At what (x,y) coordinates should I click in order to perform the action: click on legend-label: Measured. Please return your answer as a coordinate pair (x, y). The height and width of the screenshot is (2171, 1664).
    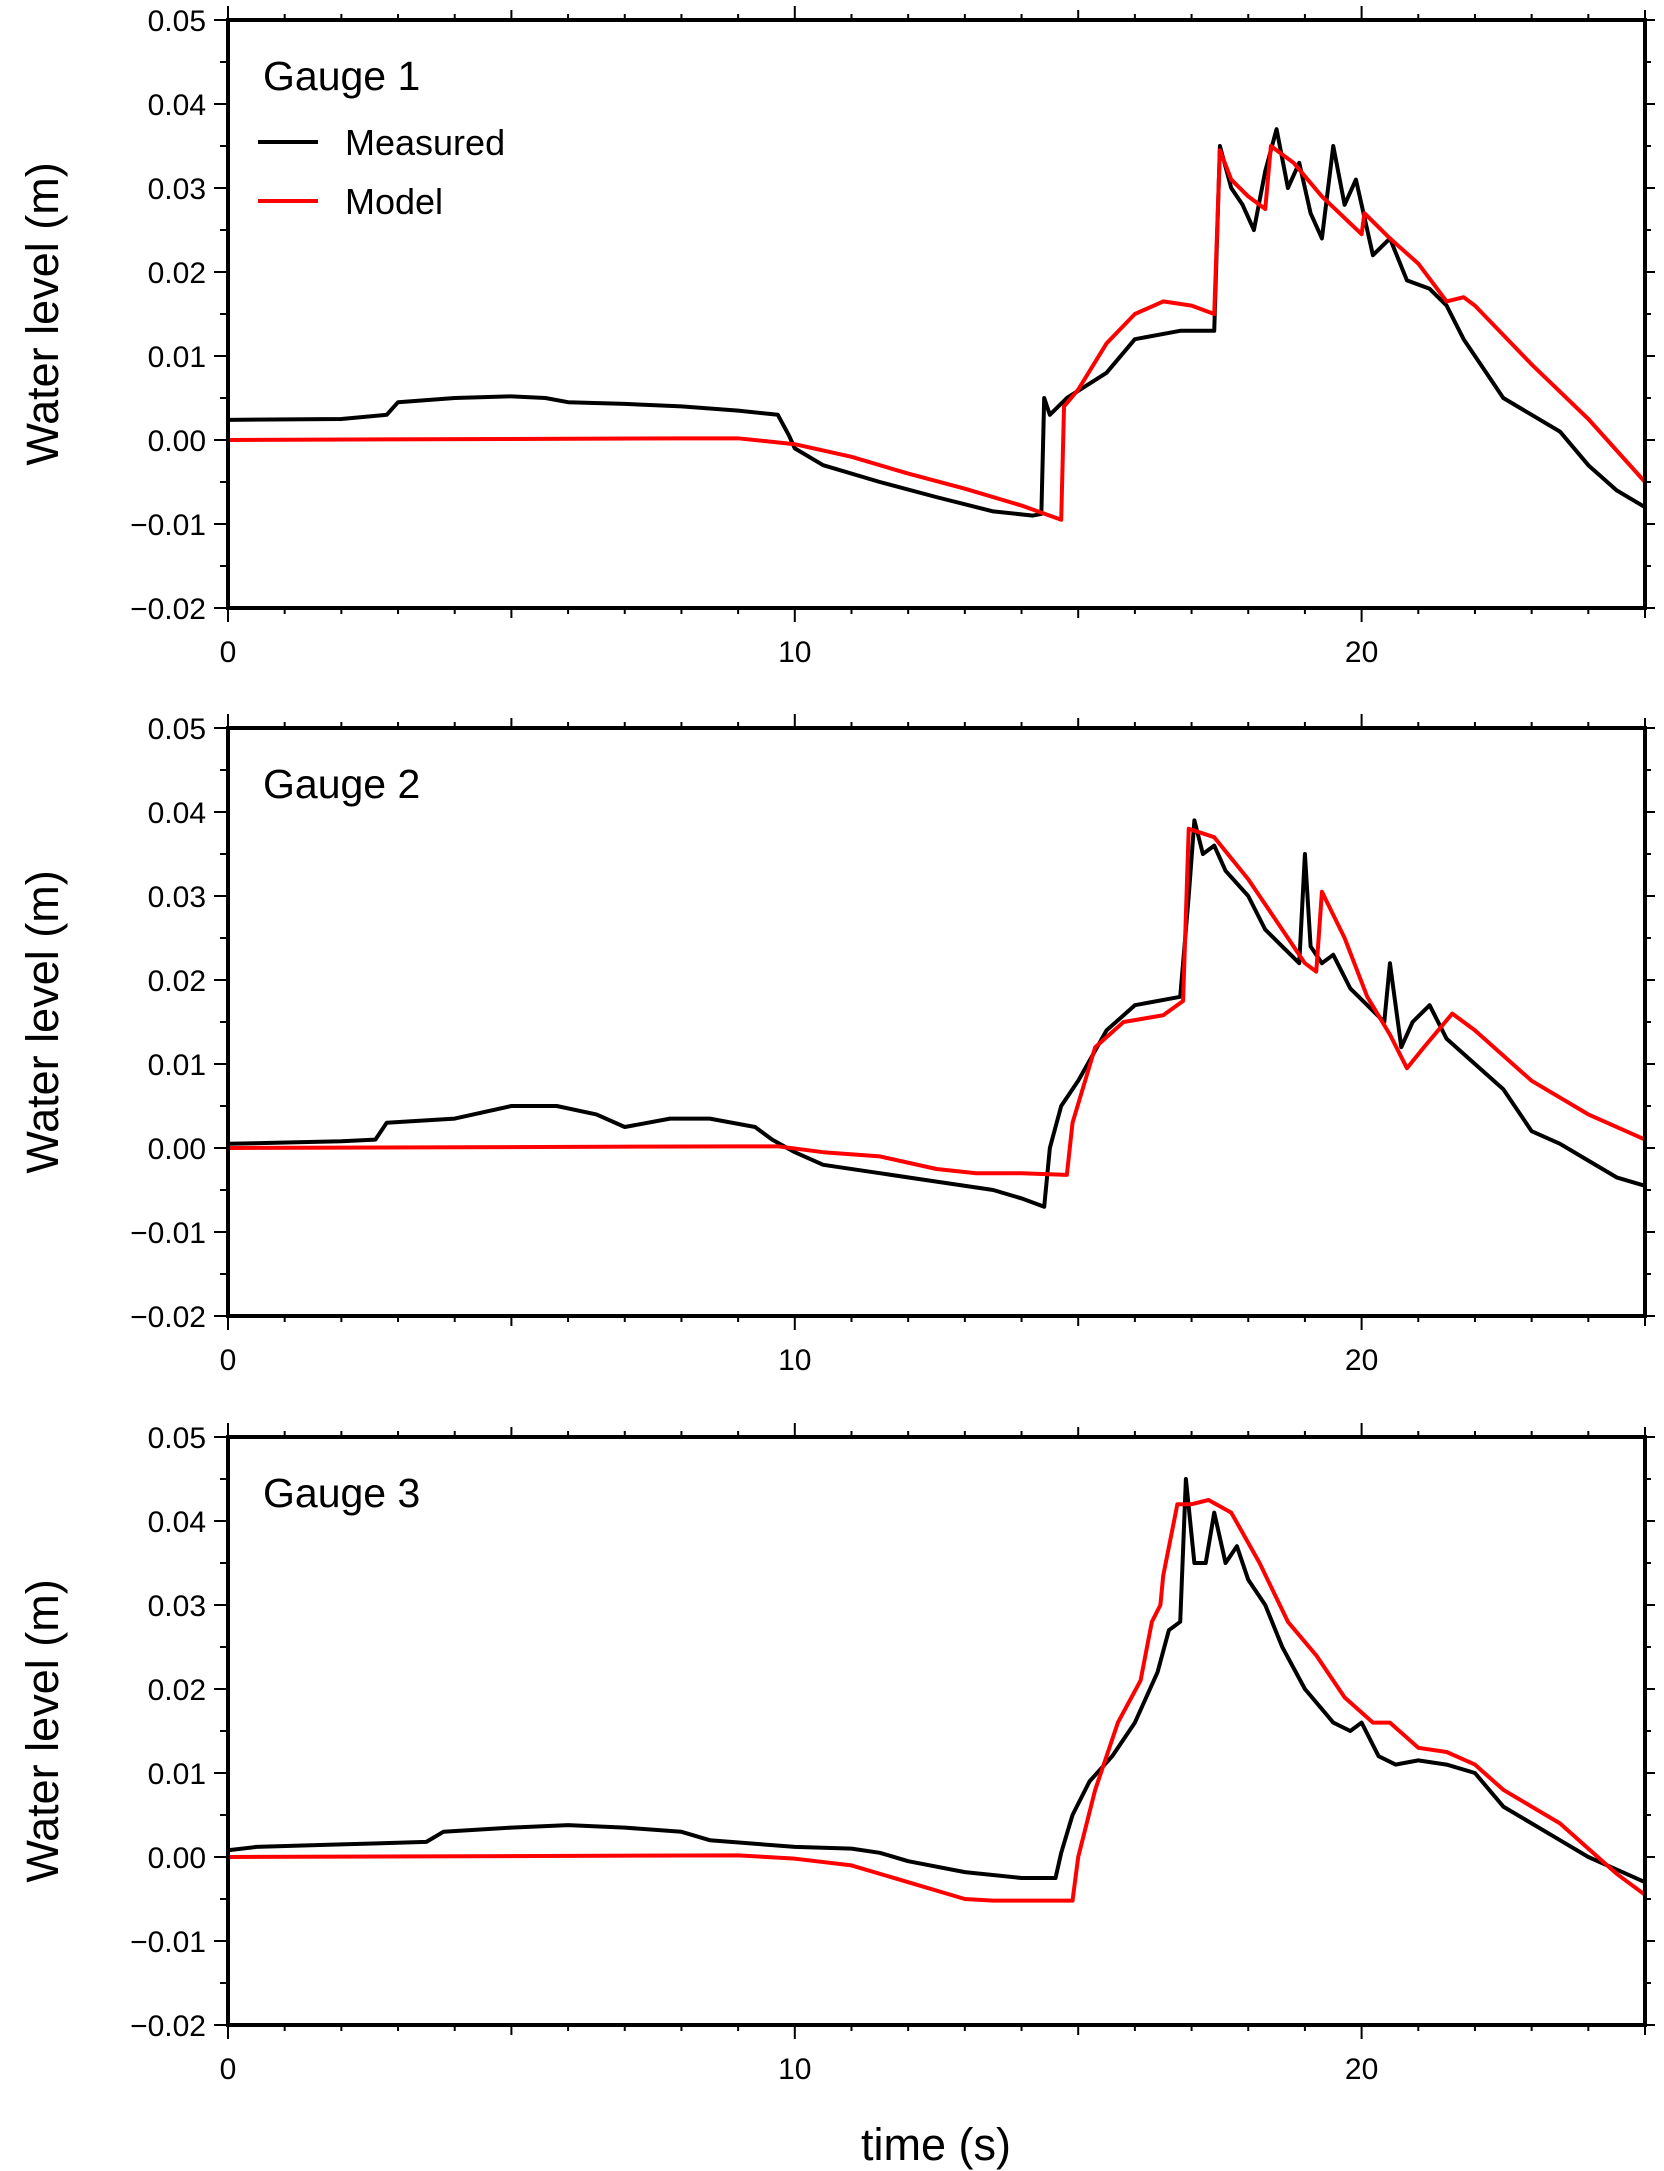
    Looking at the image, I should click on (425, 142).